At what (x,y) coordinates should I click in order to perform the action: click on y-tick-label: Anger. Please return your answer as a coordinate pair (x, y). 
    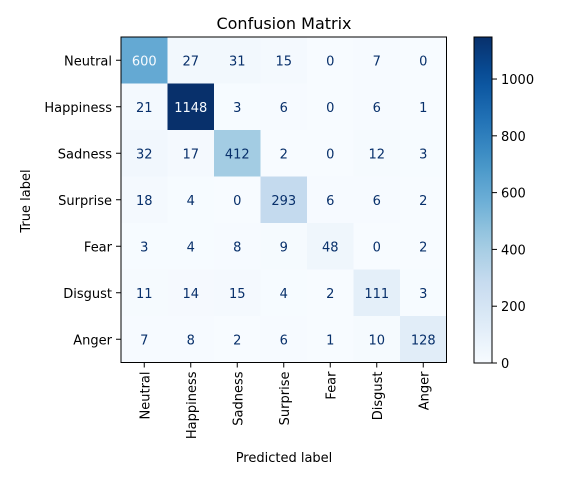
    Looking at the image, I should click on (92, 340).